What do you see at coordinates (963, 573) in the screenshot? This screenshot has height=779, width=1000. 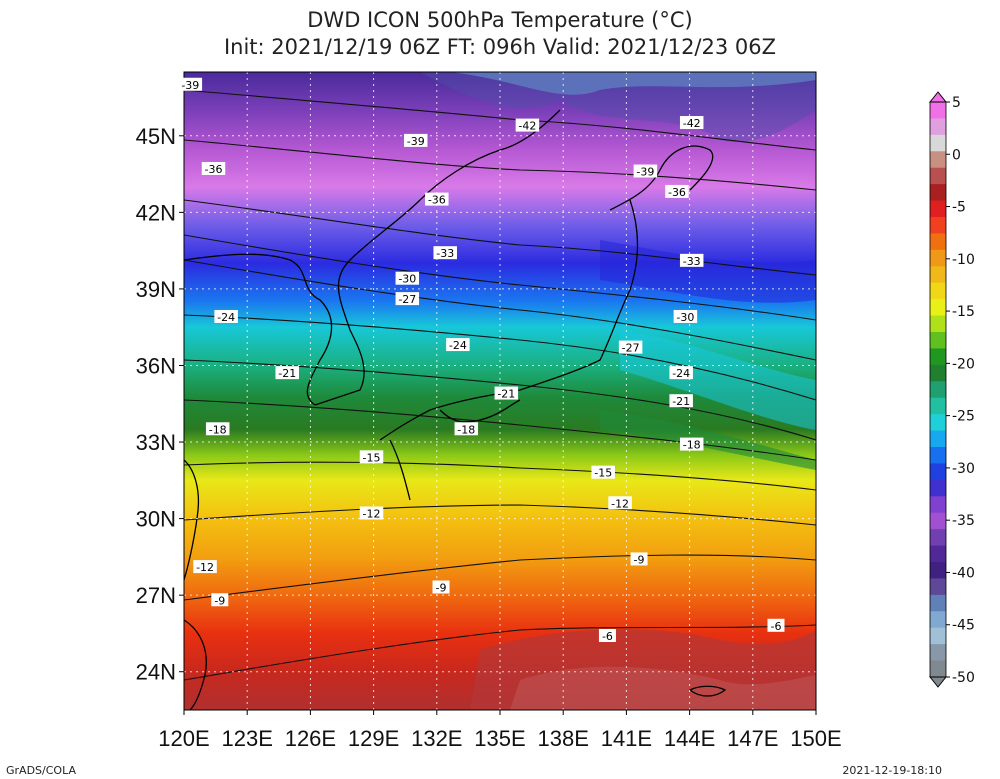 I see `colorbar-label: -40` at bounding box center [963, 573].